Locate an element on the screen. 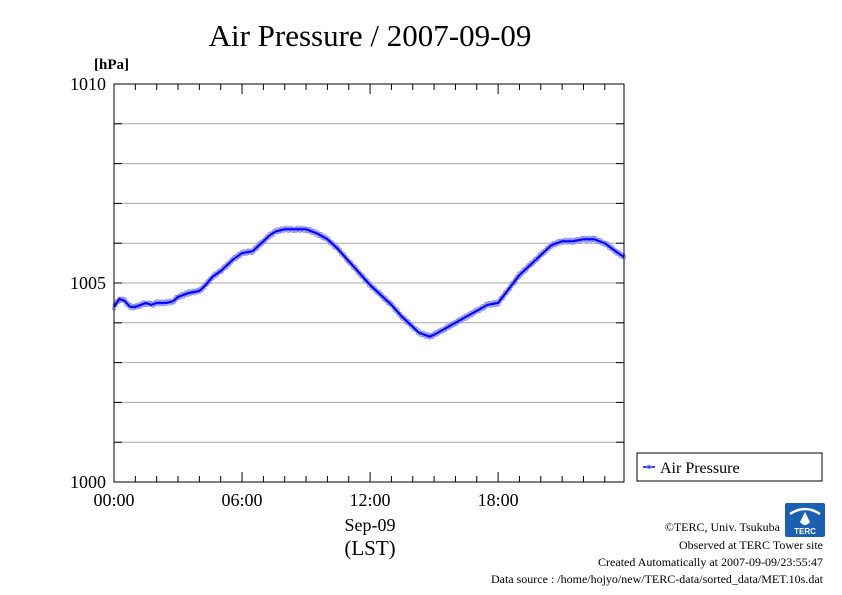 The height and width of the screenshot is (595, 842). legend-marker-swatch is located at coordinates (649, 467).